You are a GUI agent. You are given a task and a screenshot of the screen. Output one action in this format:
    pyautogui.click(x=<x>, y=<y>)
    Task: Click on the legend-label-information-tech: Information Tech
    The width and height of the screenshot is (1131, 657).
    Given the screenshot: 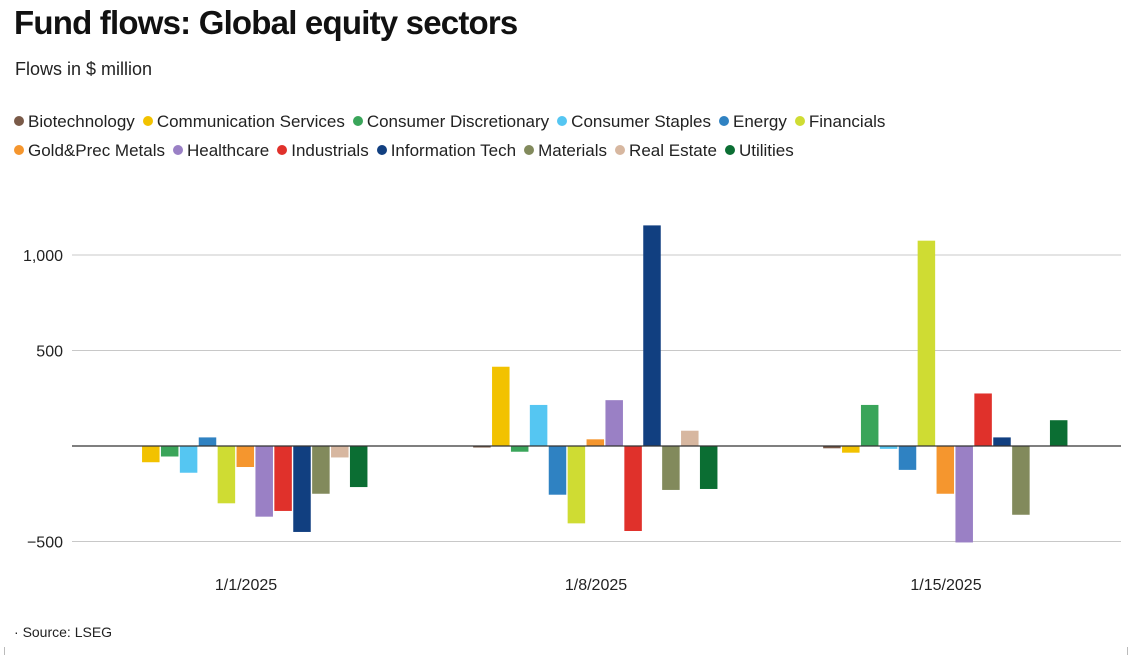 What is the action you would take?
    pyautogui.click(x=453, y=150)
    